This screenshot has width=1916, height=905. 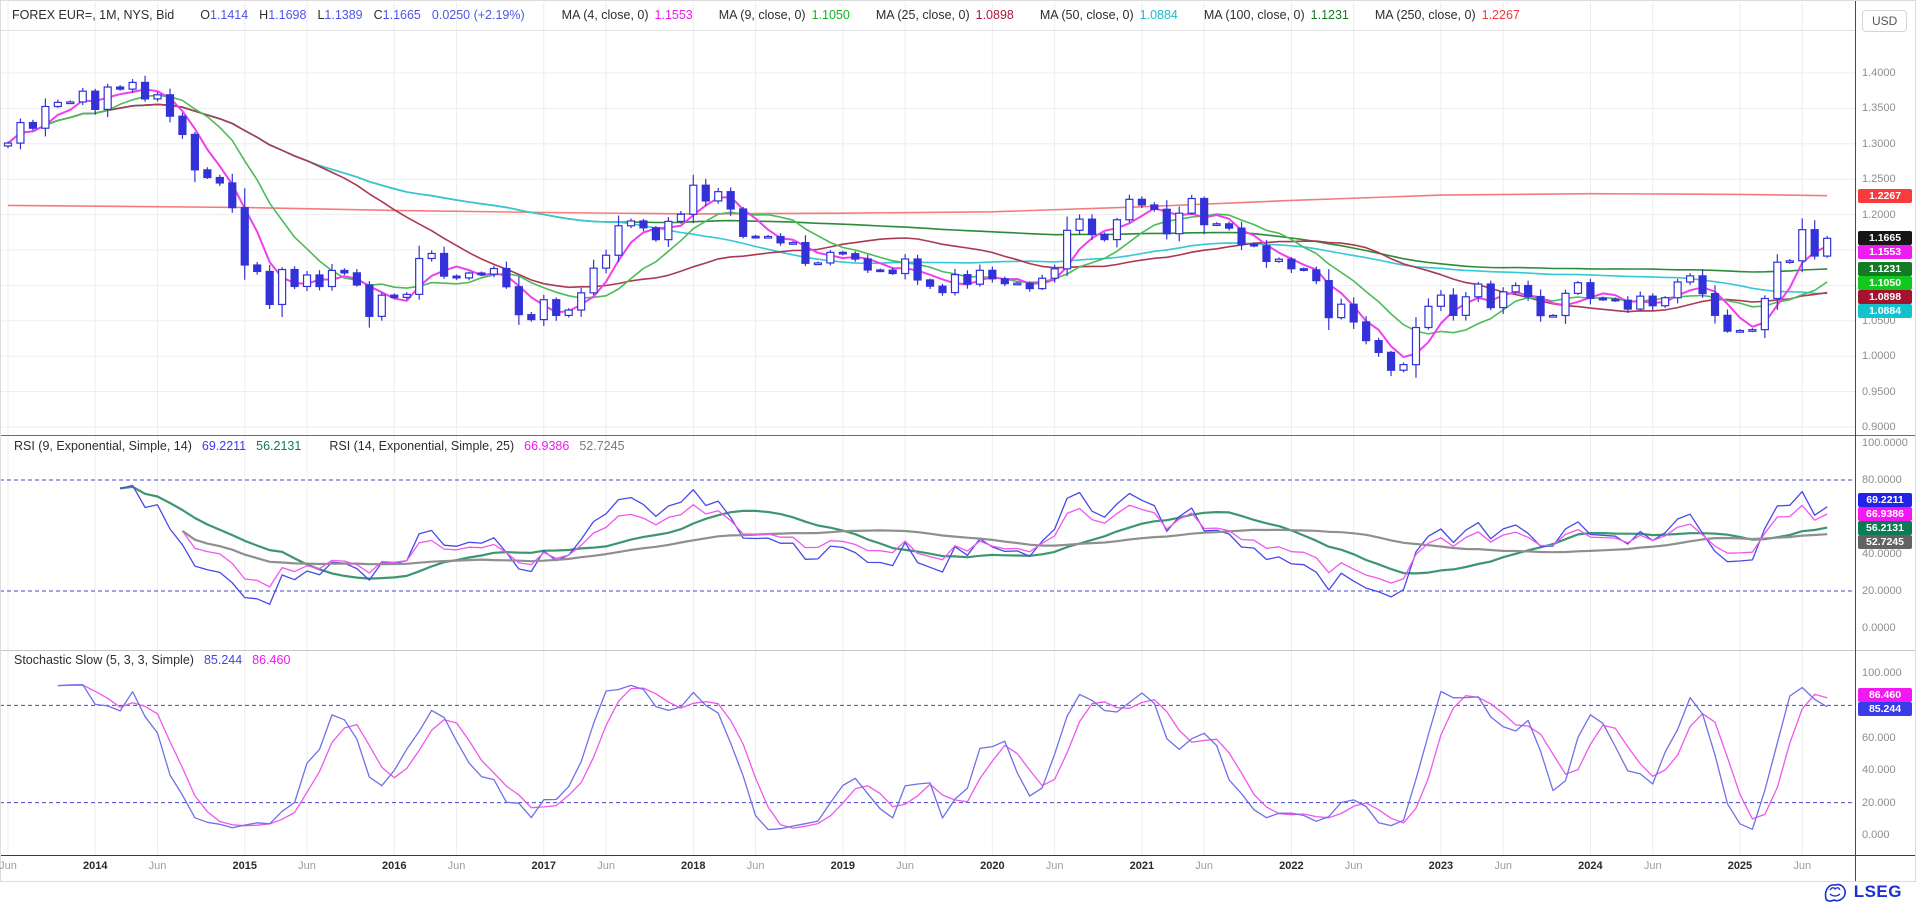 What do you see at coordinates (1885, 708) in the screenshot?
I see `stoch-badge: 85.244` at bounding box center [1885, 708].